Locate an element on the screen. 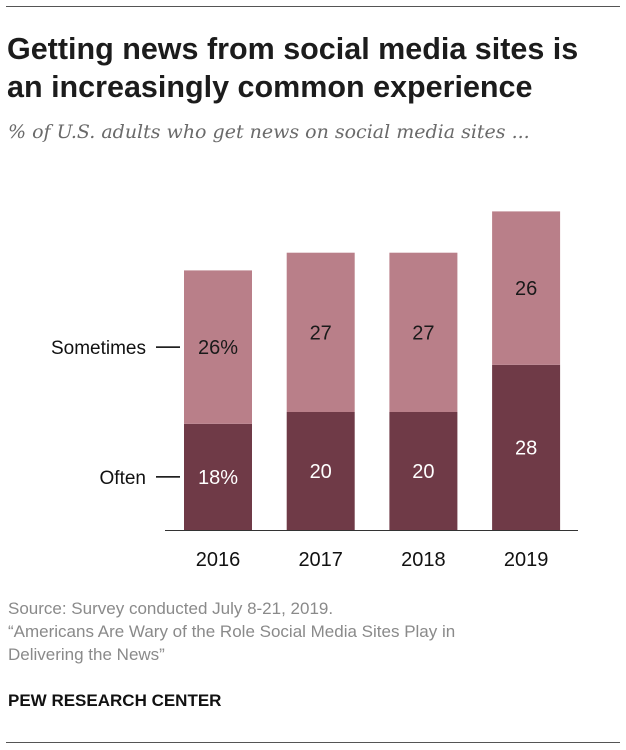 Image resolution: width=626 pixels, height=750 pixels. bar-often-2017 is located at coordinates (320, 471).